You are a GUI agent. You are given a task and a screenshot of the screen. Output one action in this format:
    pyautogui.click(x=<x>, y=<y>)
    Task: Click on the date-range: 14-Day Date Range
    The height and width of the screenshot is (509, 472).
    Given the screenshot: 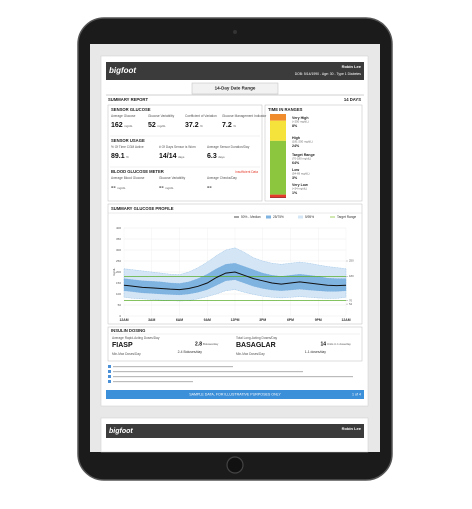 What is the action you would take?
    pyautogui.click(x=235, y=88)
    